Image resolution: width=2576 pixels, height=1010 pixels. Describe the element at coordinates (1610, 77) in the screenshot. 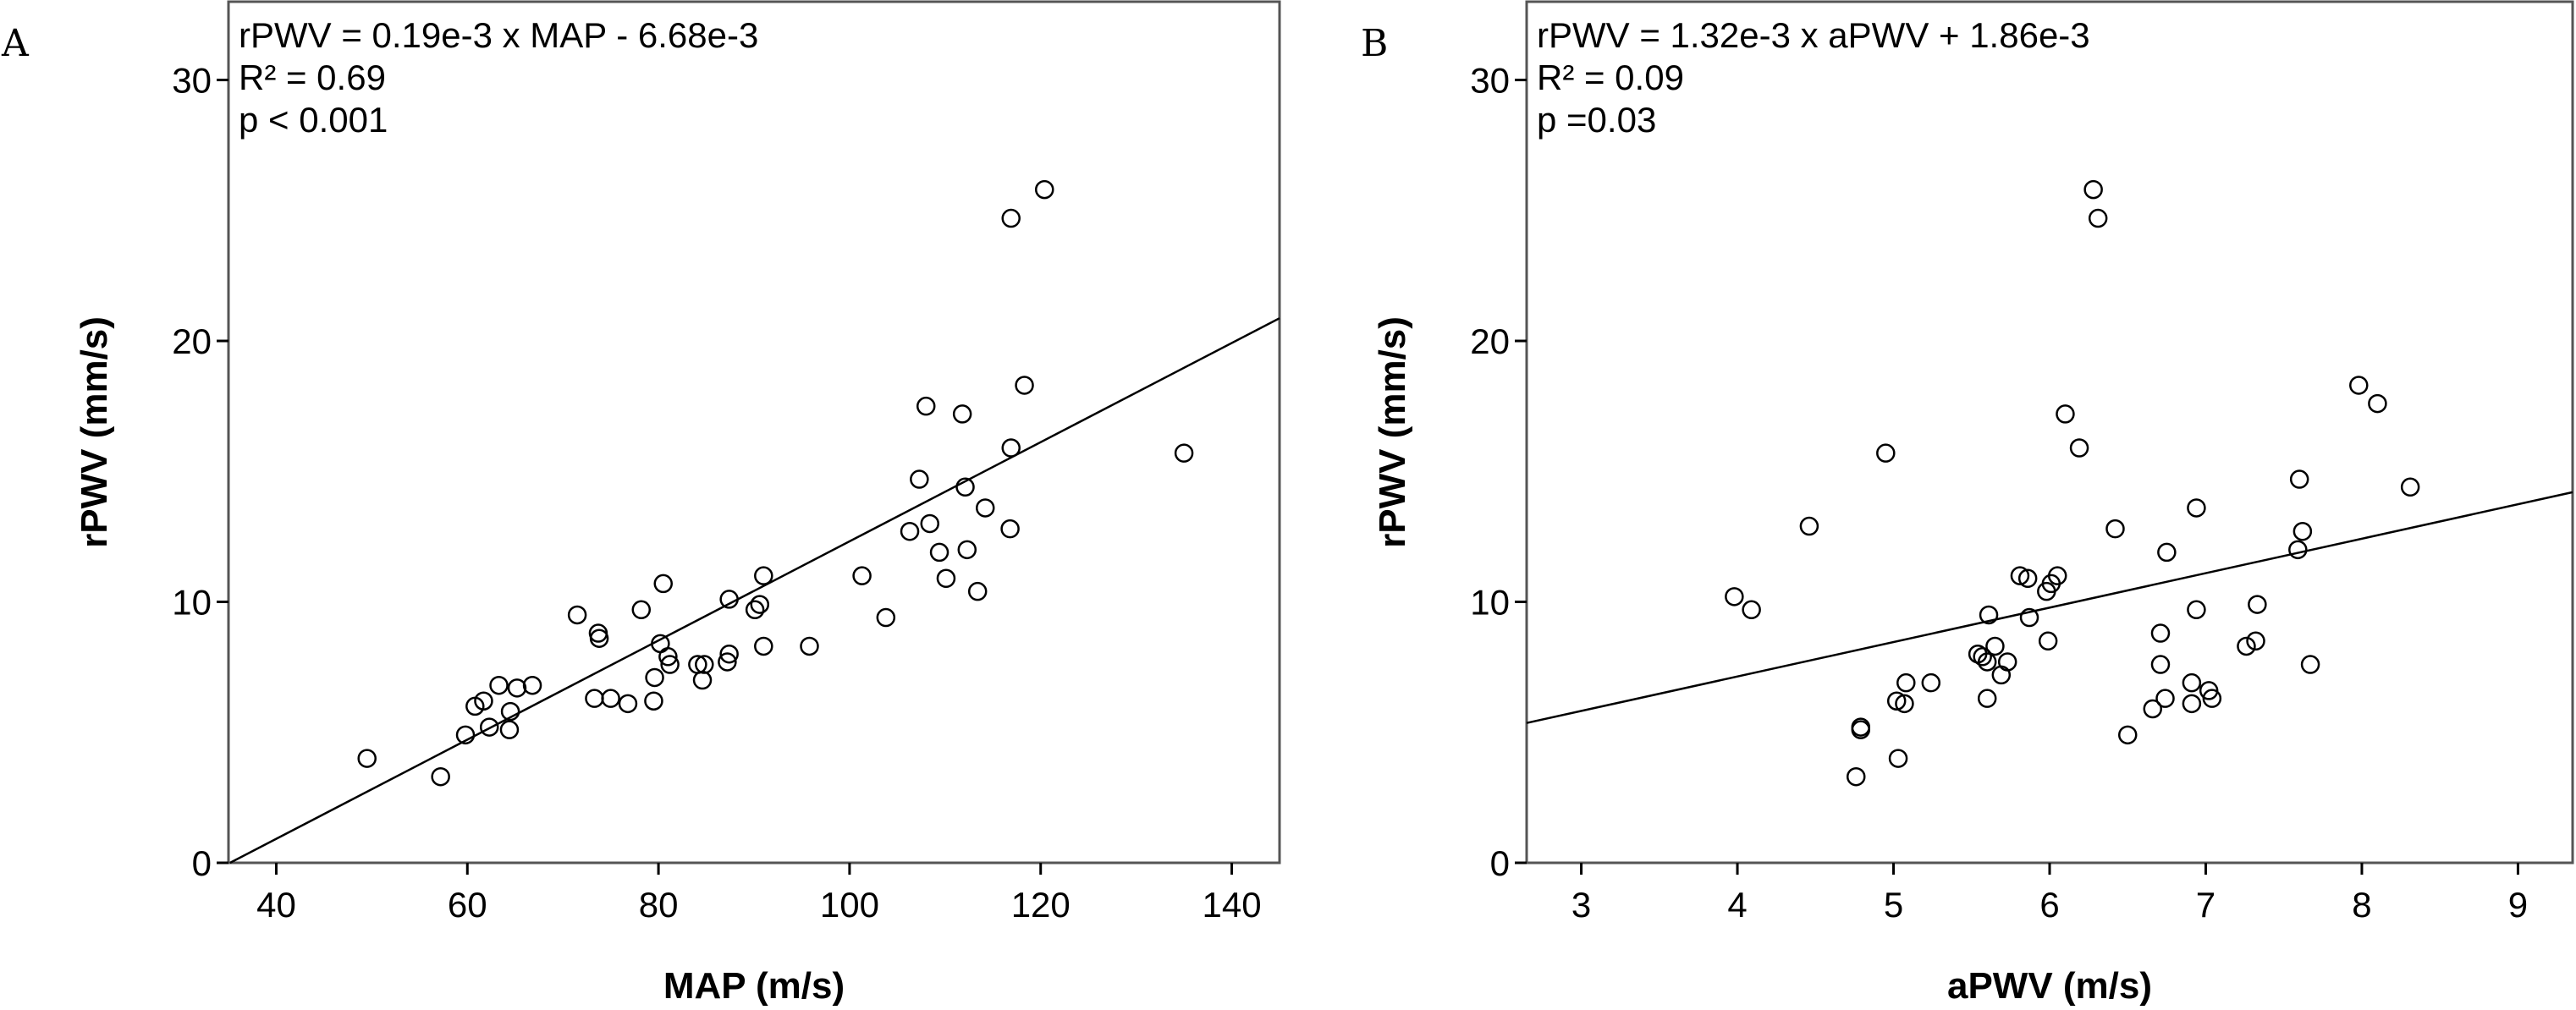

I see `panel-b-r-squared: R² = 0.09` at that location.